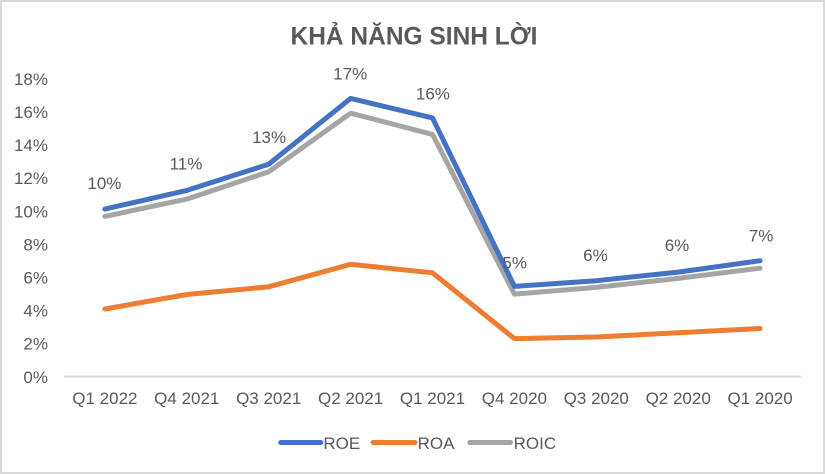 The image size is (825, 474). Describe the element at coordinates (31, 79) in the screenshot. I see `svg-text: 18%` at that location.